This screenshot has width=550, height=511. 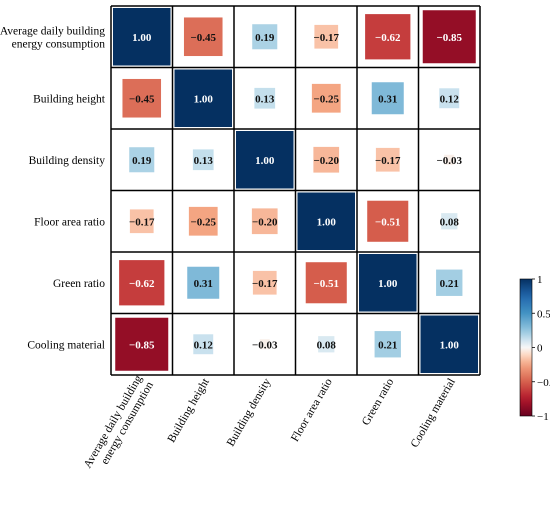 I want to click on cell-value-label-r4-c5: 0.21, so click(x=449, y=284).